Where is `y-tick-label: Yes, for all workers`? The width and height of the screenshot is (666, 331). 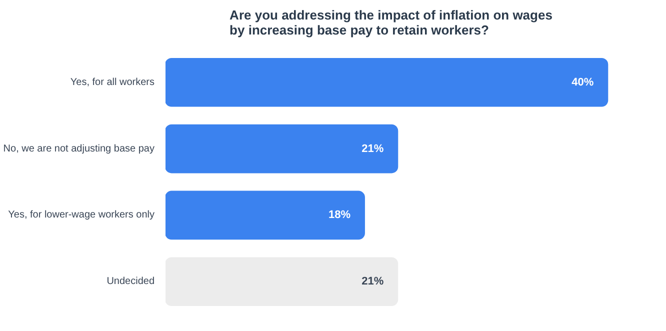 y-tick-label: Yes, for all workers is located at coordinates (112, 82).